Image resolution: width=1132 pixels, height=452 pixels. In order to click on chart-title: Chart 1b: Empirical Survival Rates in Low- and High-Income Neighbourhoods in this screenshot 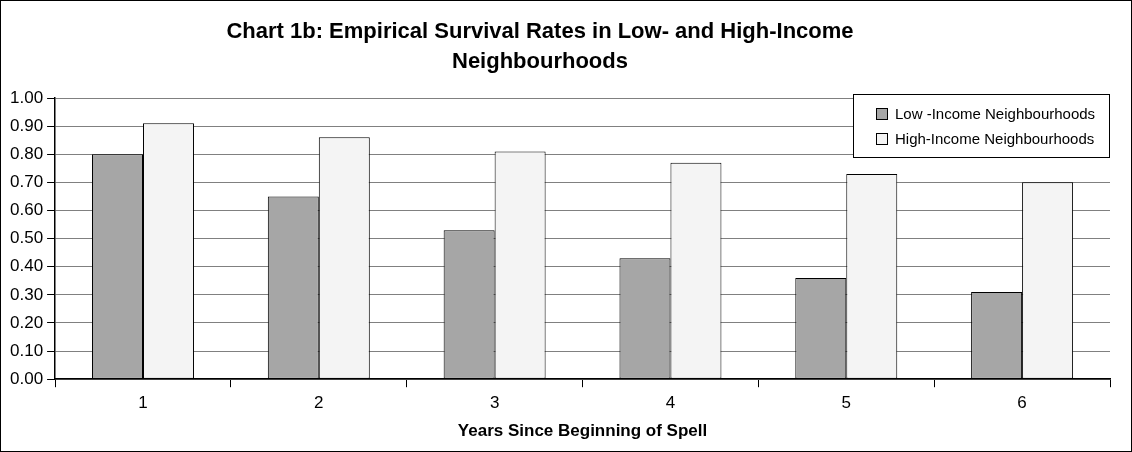, I will do `click(540, 46)`.